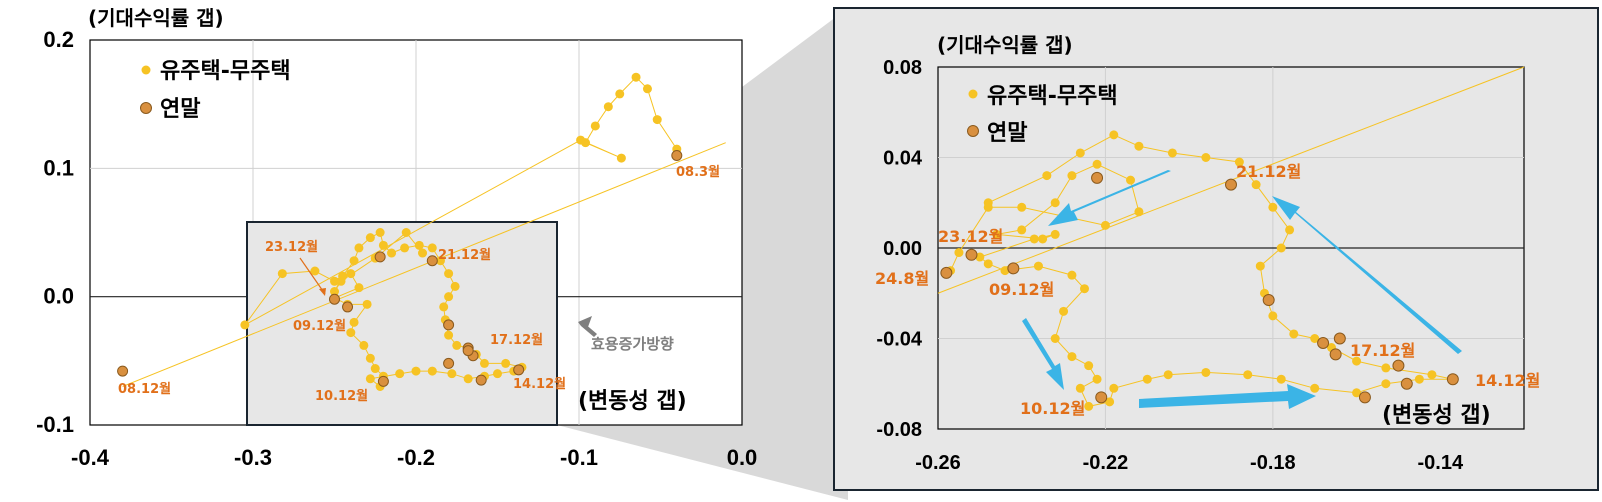 This screenshot has height=502, width=1602. I want to click on x-tick-label: -0.2, so click(416, 457).